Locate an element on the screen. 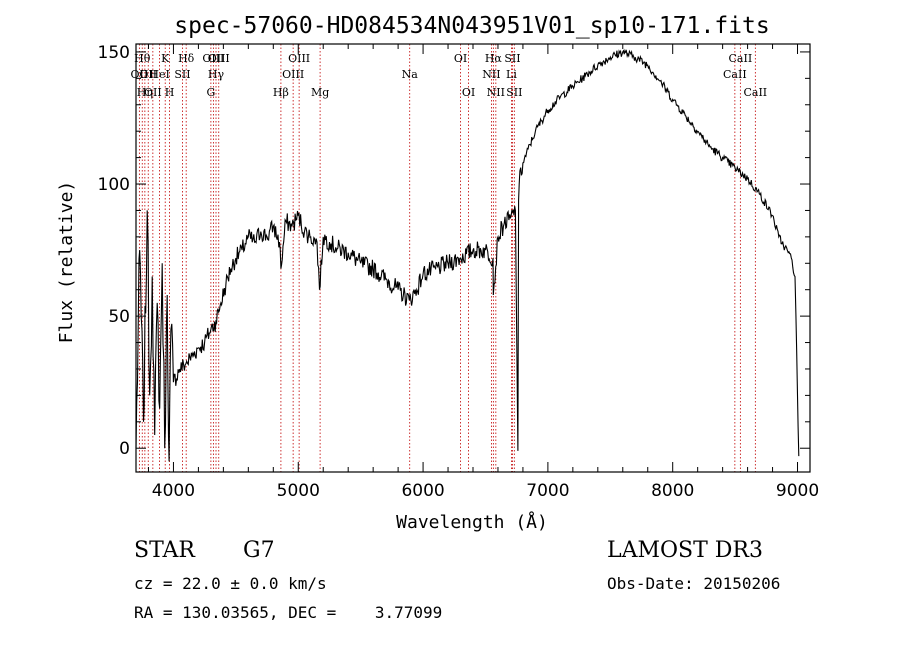 This screenshot has height=649, width=900. line-label-14: Hβ is located at coordinates (281, 92).